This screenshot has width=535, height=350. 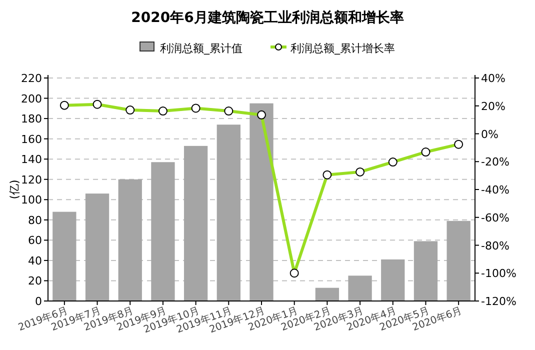 I want to click on y2-tick-label: 20%, so click(x=493, y=106).